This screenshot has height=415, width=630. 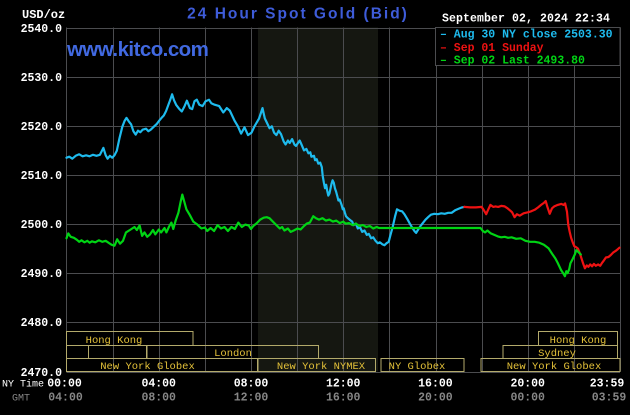 What do you see at coordinates (607, 384) in the screenshot?
I see `svg-text: 23:59` at bounding box center [607, 384].